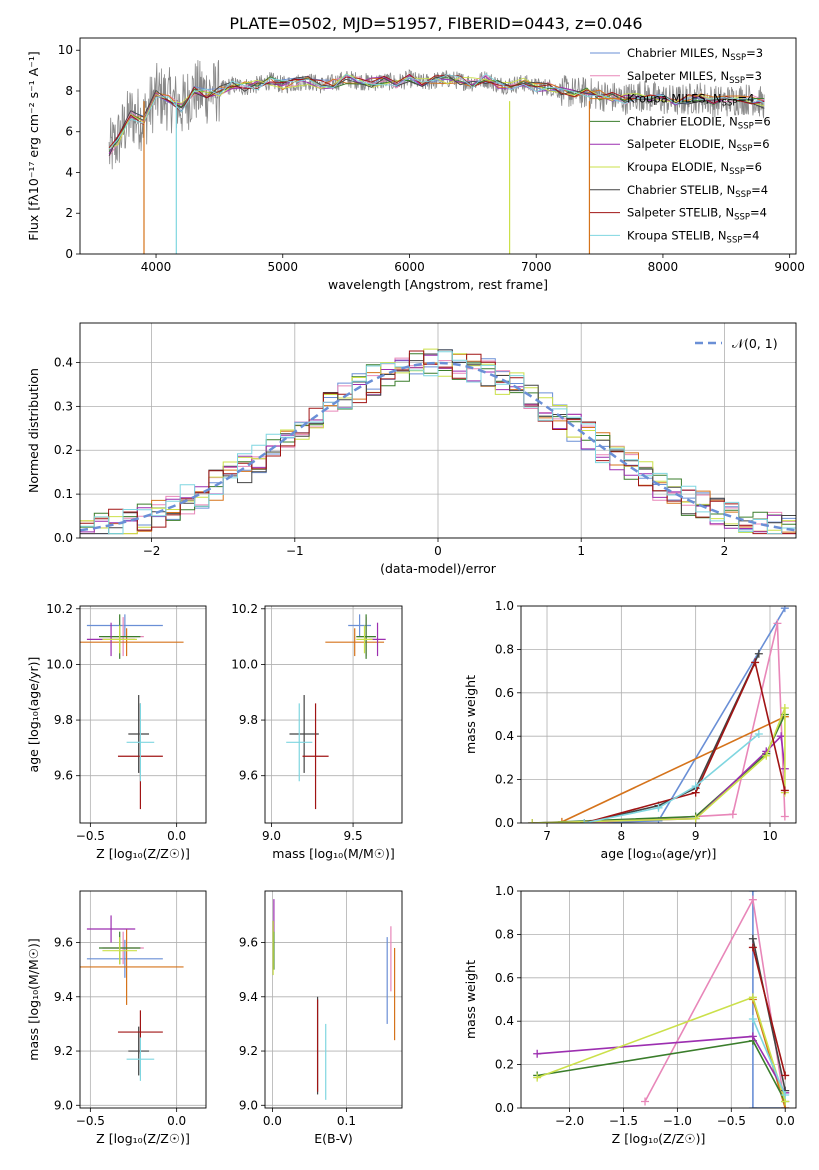 The height and width of the screenshot is (1170, 819). I want to click on y-tick-label: 0.1, so click(63, 494).